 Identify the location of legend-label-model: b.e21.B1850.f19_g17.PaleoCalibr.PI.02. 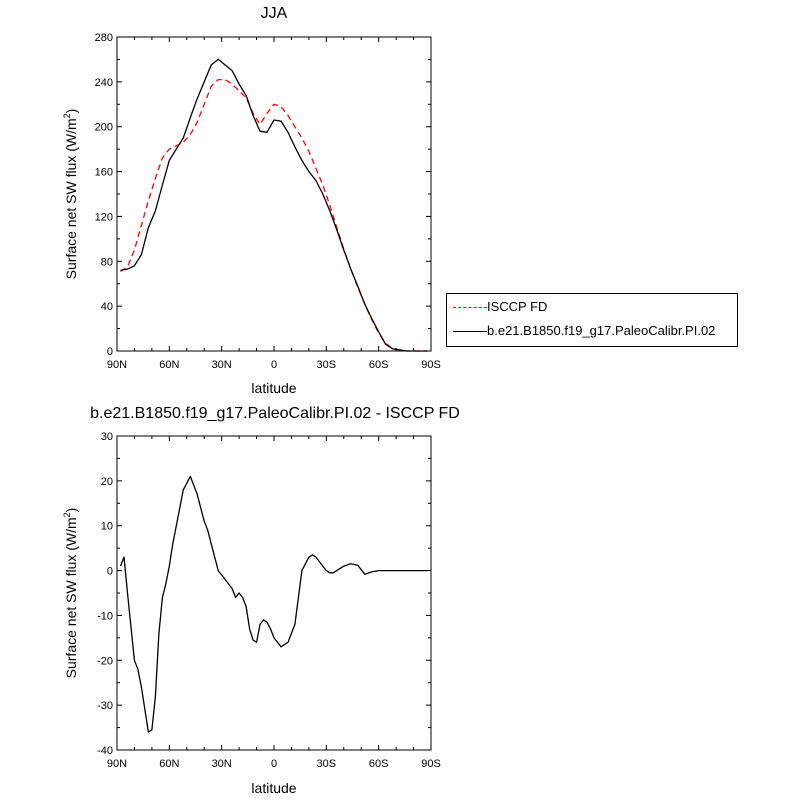
(601, 330).